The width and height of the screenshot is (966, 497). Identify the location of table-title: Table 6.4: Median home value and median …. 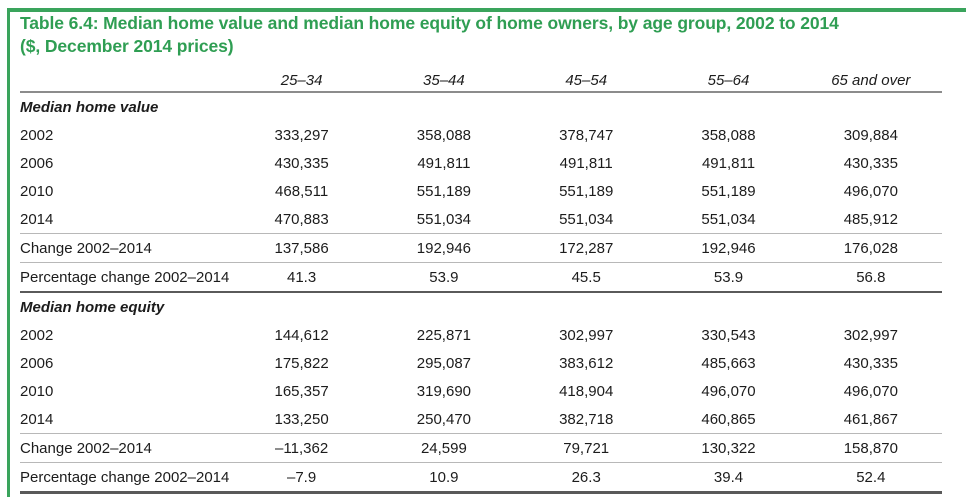
(482, 35).